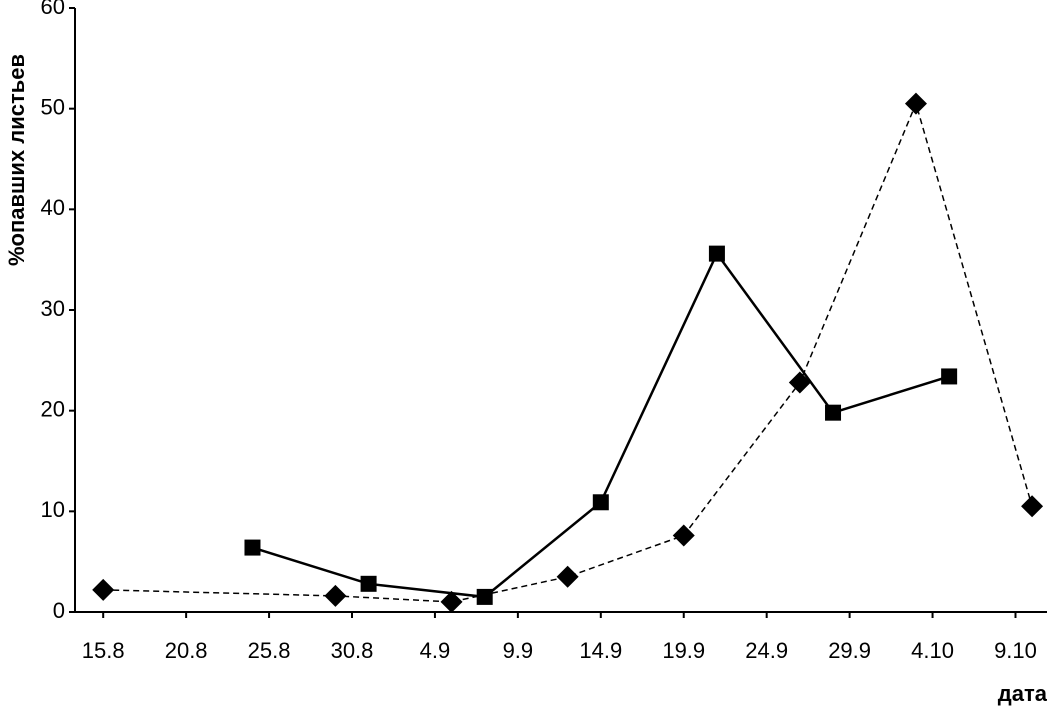  What do you see at coordinates (766, 650) in the screenshot?
I see `x-tick-label: 24.9` at bounding box center [766, 650].